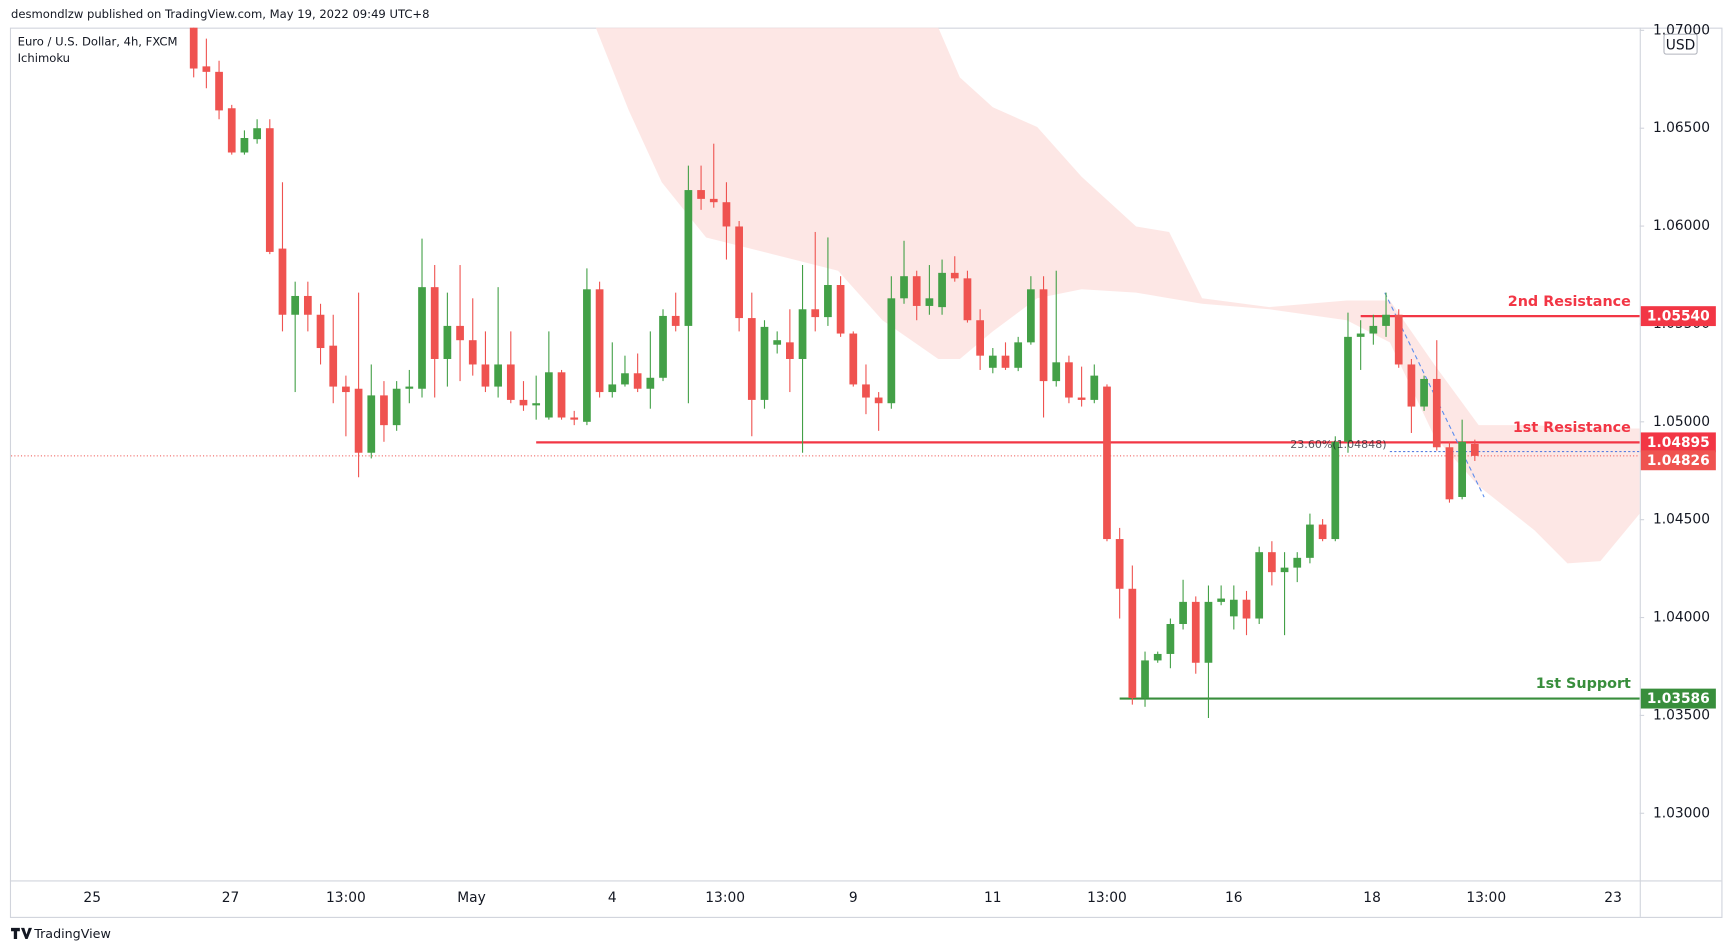 The width and height of the screenshot is (1728, 950). I want to click on level-name: 1st Support, so click(1583, 684).